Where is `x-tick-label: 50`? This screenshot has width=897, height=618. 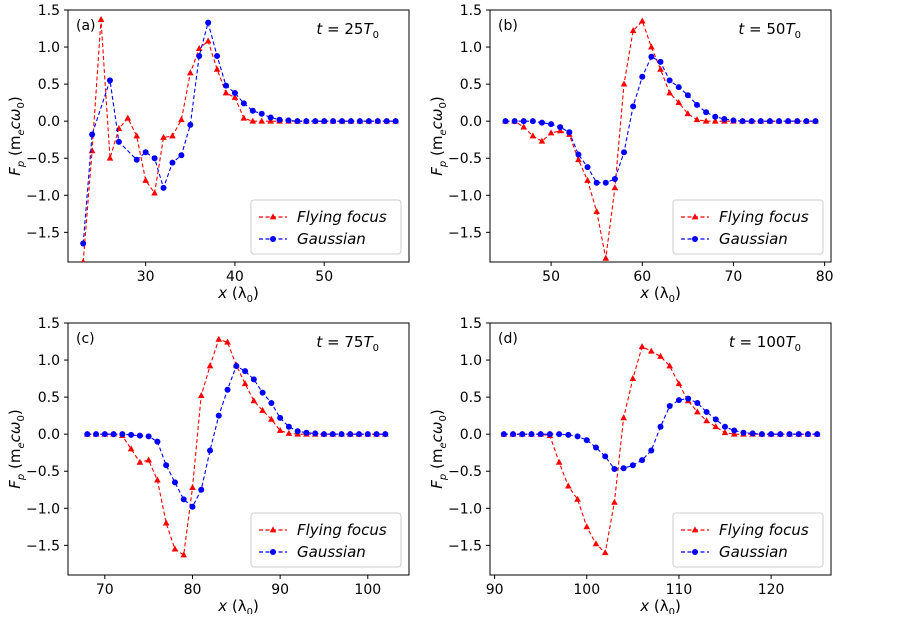 x-tick-label: 50 is located at coordinates (551, 277).